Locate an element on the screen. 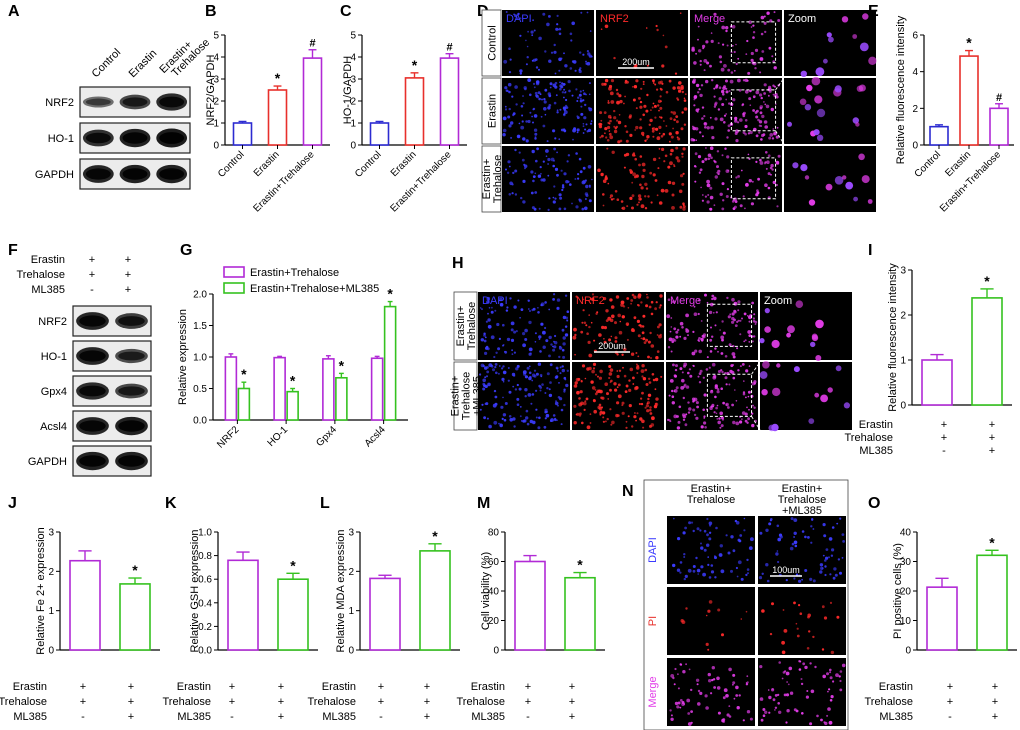  x-tick-label: Erastin is located at coordinates (267, 164).